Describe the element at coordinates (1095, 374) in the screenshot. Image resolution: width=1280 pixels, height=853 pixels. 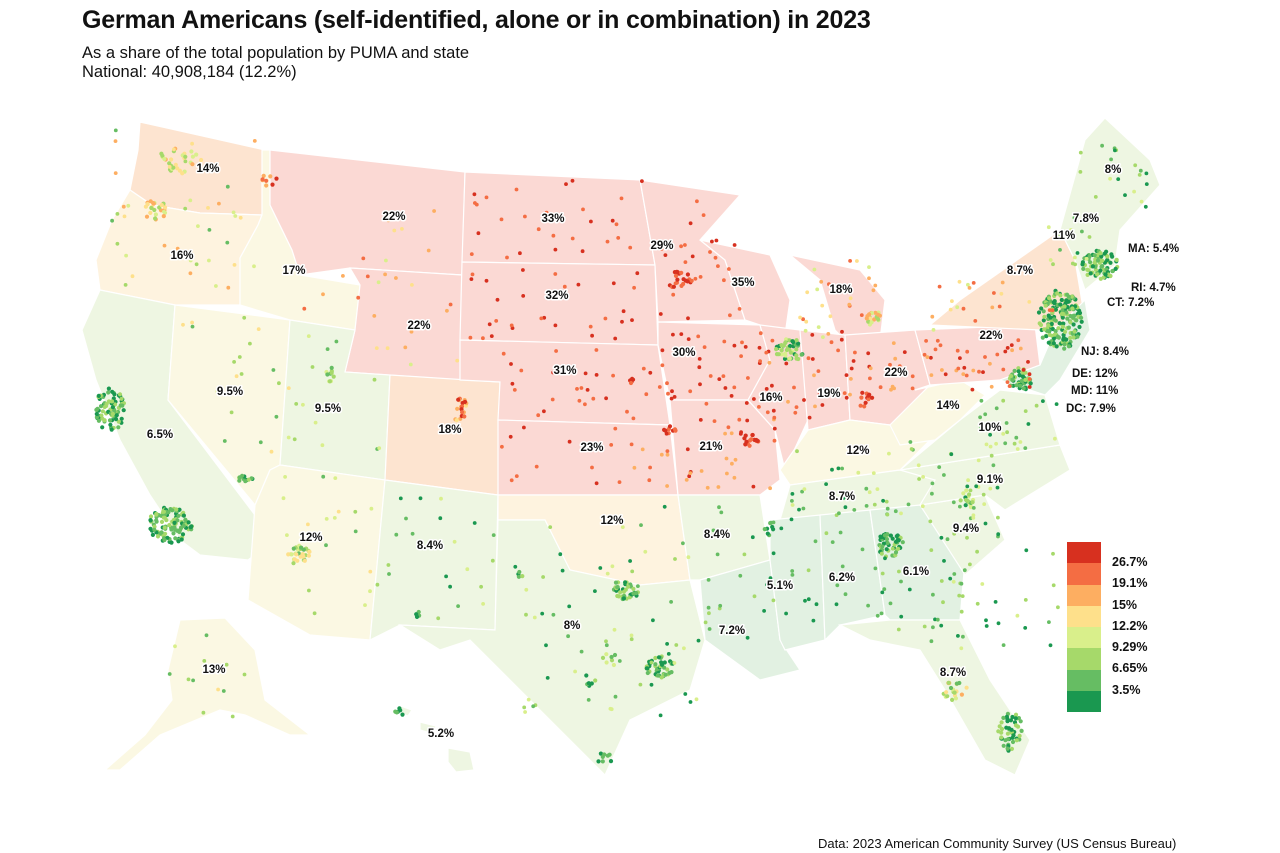
I see `callout-label-de: DE: 12%` at that location.